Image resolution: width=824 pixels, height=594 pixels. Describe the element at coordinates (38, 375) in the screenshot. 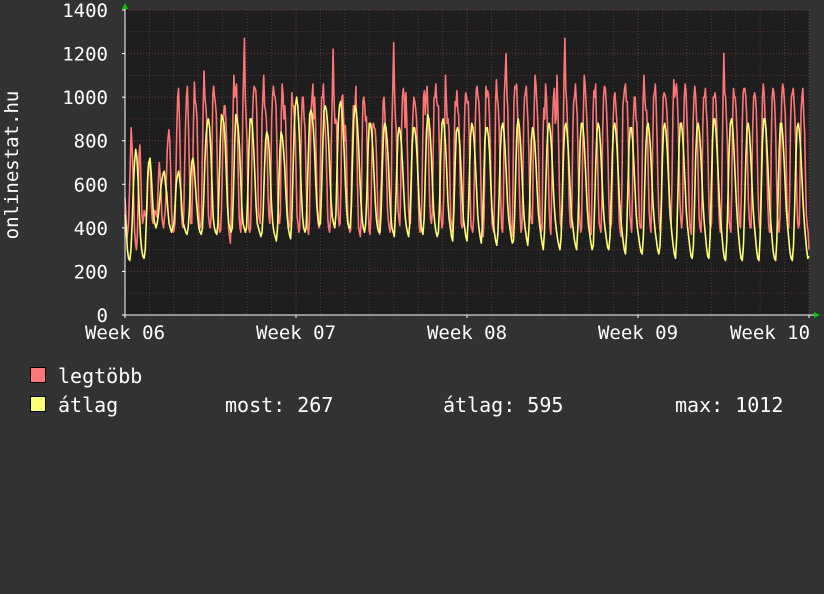

I see `legtobb-swatch` at that location.